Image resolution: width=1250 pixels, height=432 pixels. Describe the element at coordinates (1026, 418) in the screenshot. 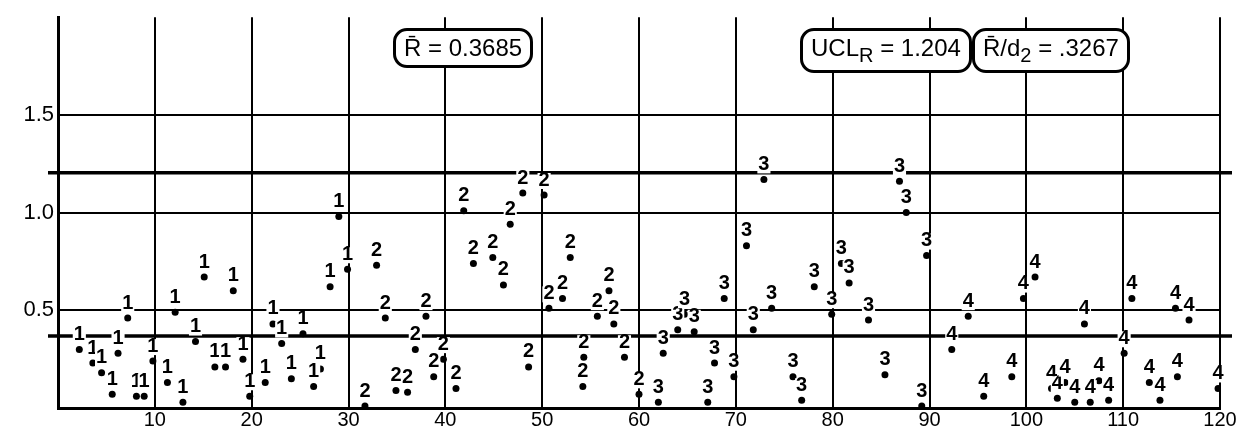

I see `x-tick-label: 100` at that location.